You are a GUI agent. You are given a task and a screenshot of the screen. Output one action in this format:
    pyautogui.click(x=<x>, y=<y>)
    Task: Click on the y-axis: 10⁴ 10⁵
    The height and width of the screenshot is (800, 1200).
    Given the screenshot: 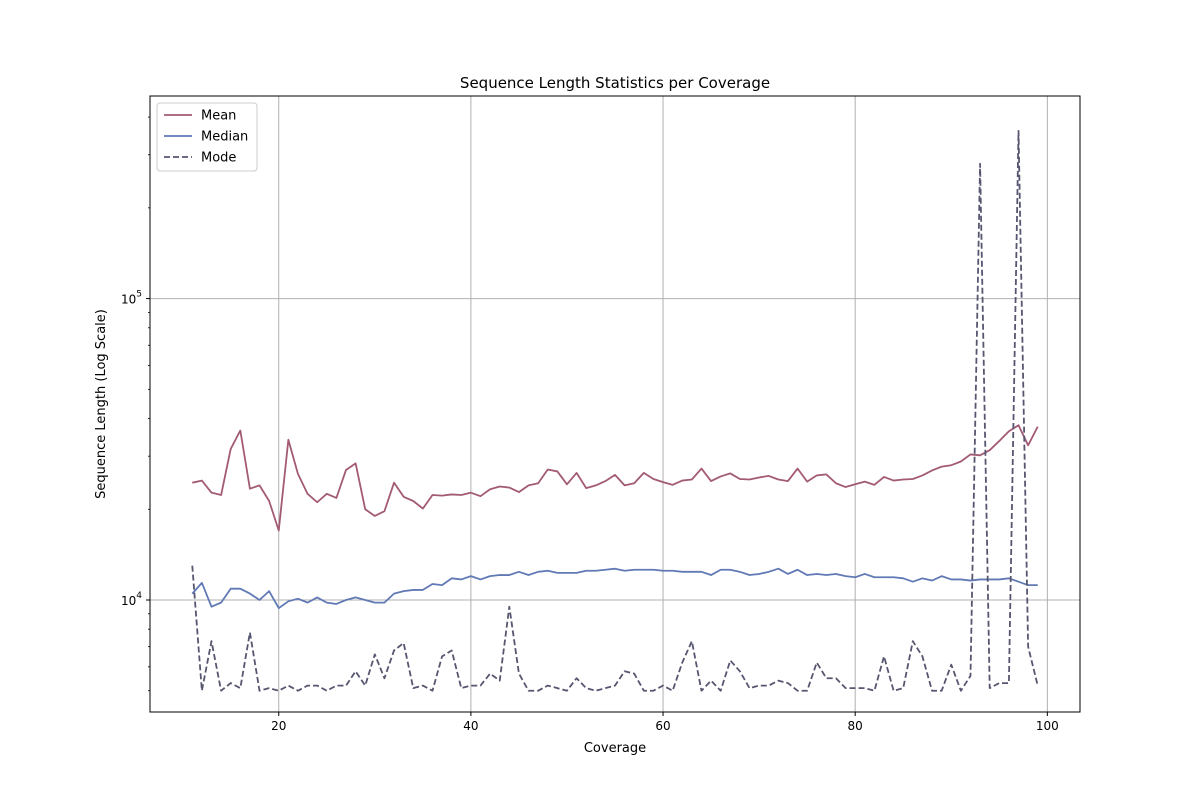 What is the action you would take?
    pyautogui.click(x=135, y=404)
    